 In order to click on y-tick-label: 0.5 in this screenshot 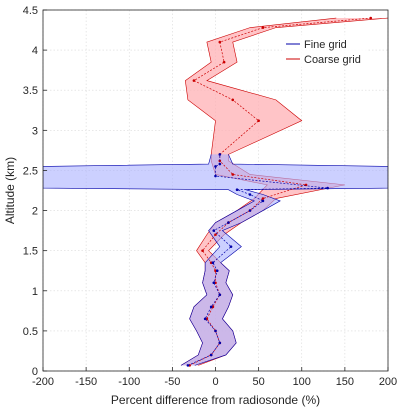, I will do `click(30, 332)`.